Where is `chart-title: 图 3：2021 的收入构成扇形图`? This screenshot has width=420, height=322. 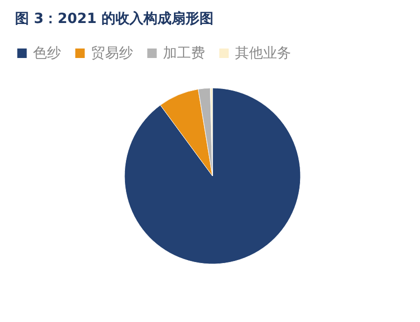
chart-title: 图 3：2021 的收入构成扇形图 is located at coordinates (114, 18).